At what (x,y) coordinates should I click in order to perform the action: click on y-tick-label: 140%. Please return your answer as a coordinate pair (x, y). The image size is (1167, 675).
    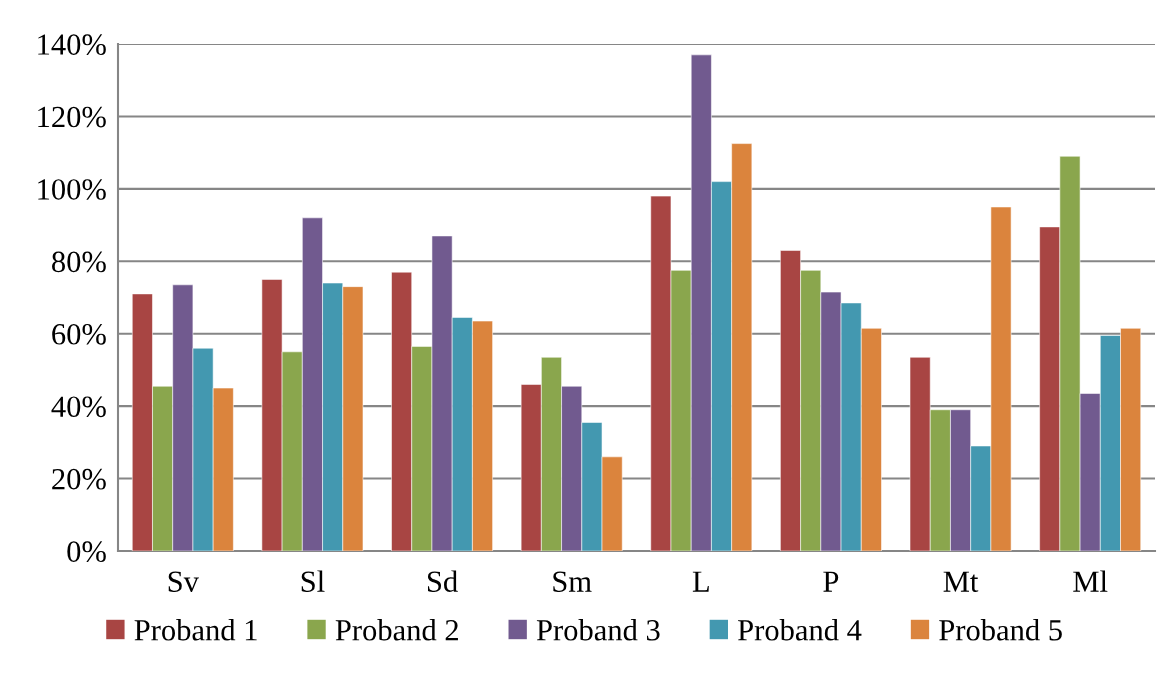
    Looking at the image, I should click on (72, 44).